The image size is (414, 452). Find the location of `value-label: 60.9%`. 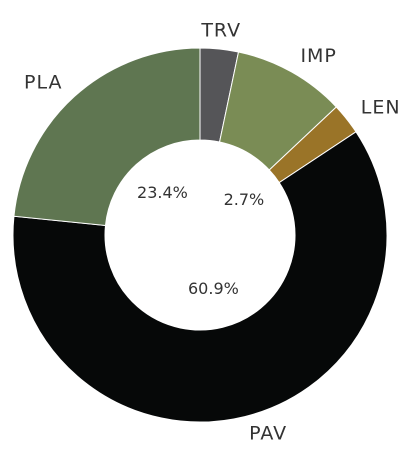

value-label: 60.9% is located at coordinates (213, 288).